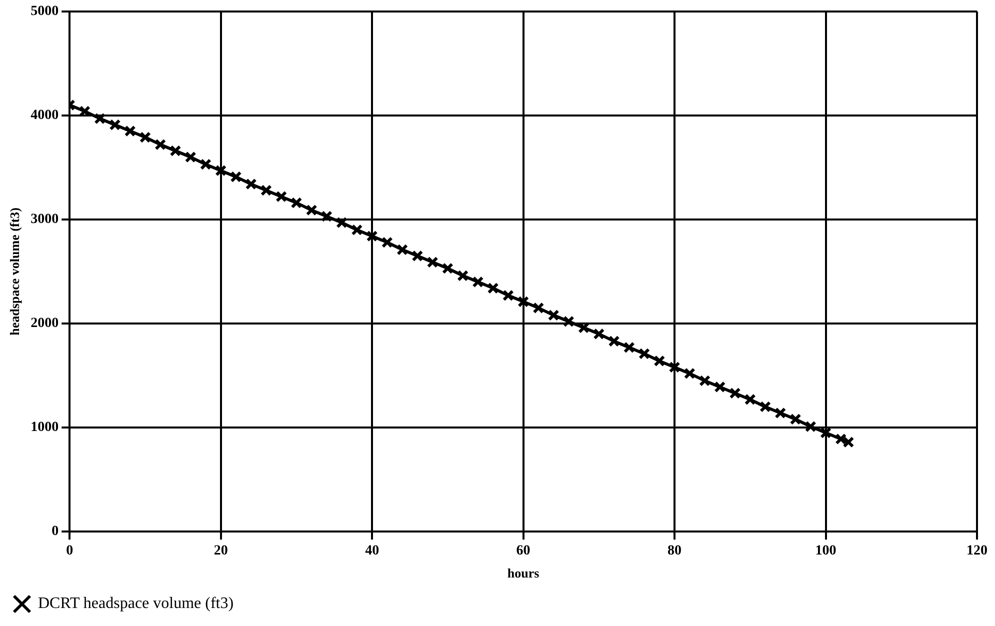 Image resolution: width=995 pixels, height=626 pixels. Describe the element at coordinates (44, 116) in the screenshot. I see `y-tick-label: 4000` at that location.